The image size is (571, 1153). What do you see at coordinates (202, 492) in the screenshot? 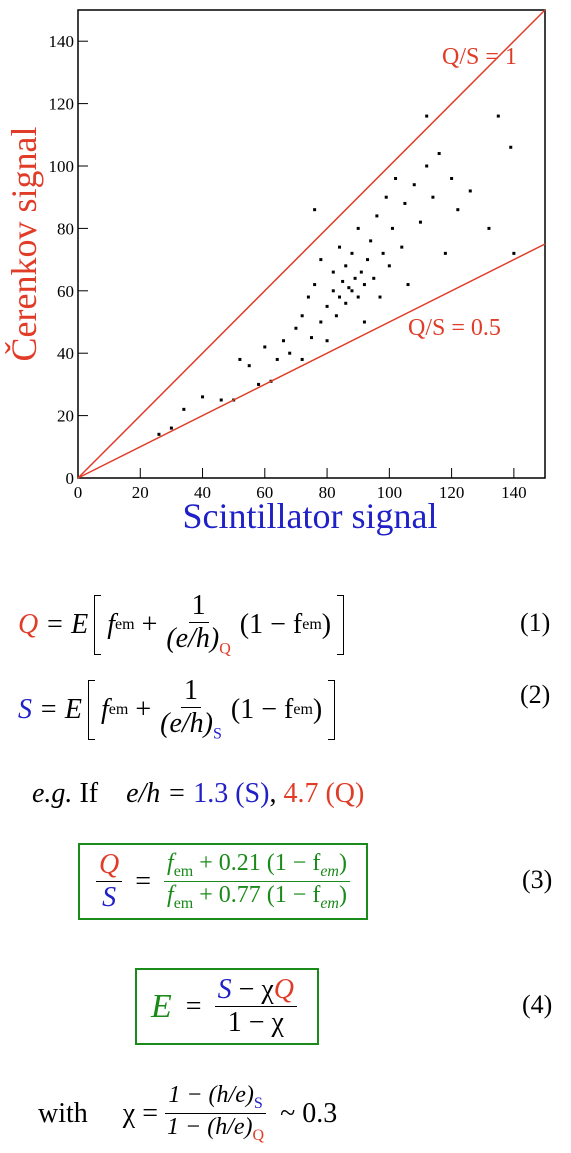
I see `x-tick-label: 40` at bounding box center [202, 492].